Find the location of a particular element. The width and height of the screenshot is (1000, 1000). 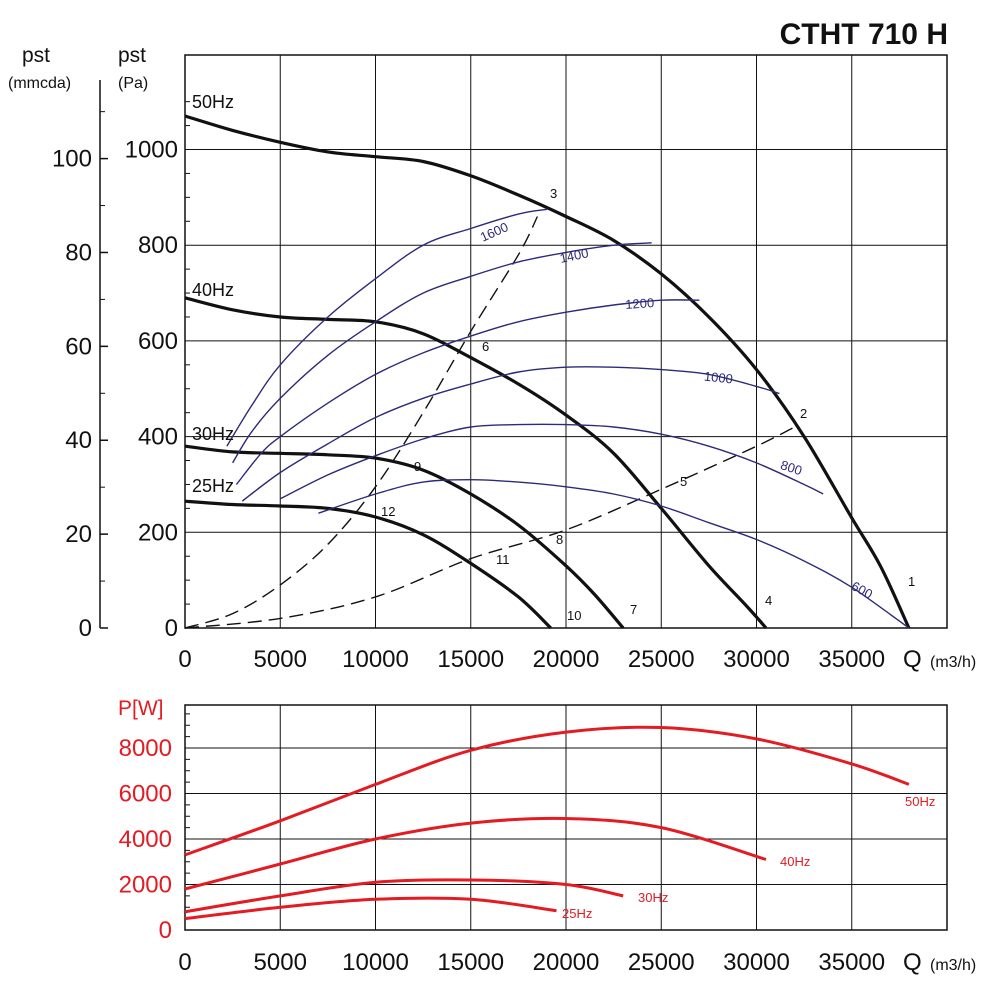

upper-x-tick: 30000 is located at coordinates (756, 659).